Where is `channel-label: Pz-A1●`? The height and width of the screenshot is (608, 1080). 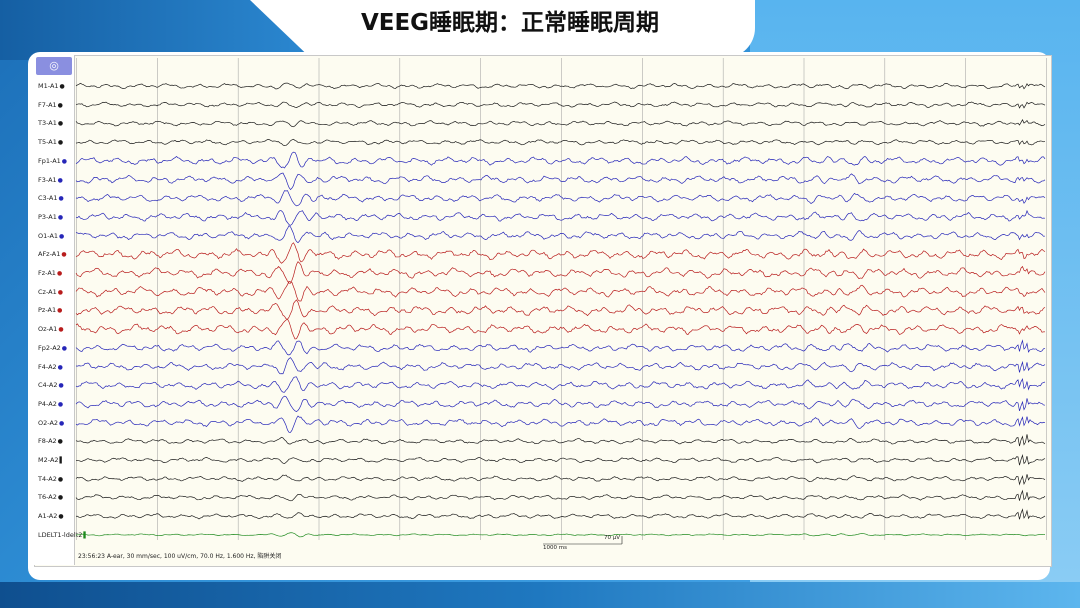
channel-label: Pz-A1● is located at coordinates (50, 310).